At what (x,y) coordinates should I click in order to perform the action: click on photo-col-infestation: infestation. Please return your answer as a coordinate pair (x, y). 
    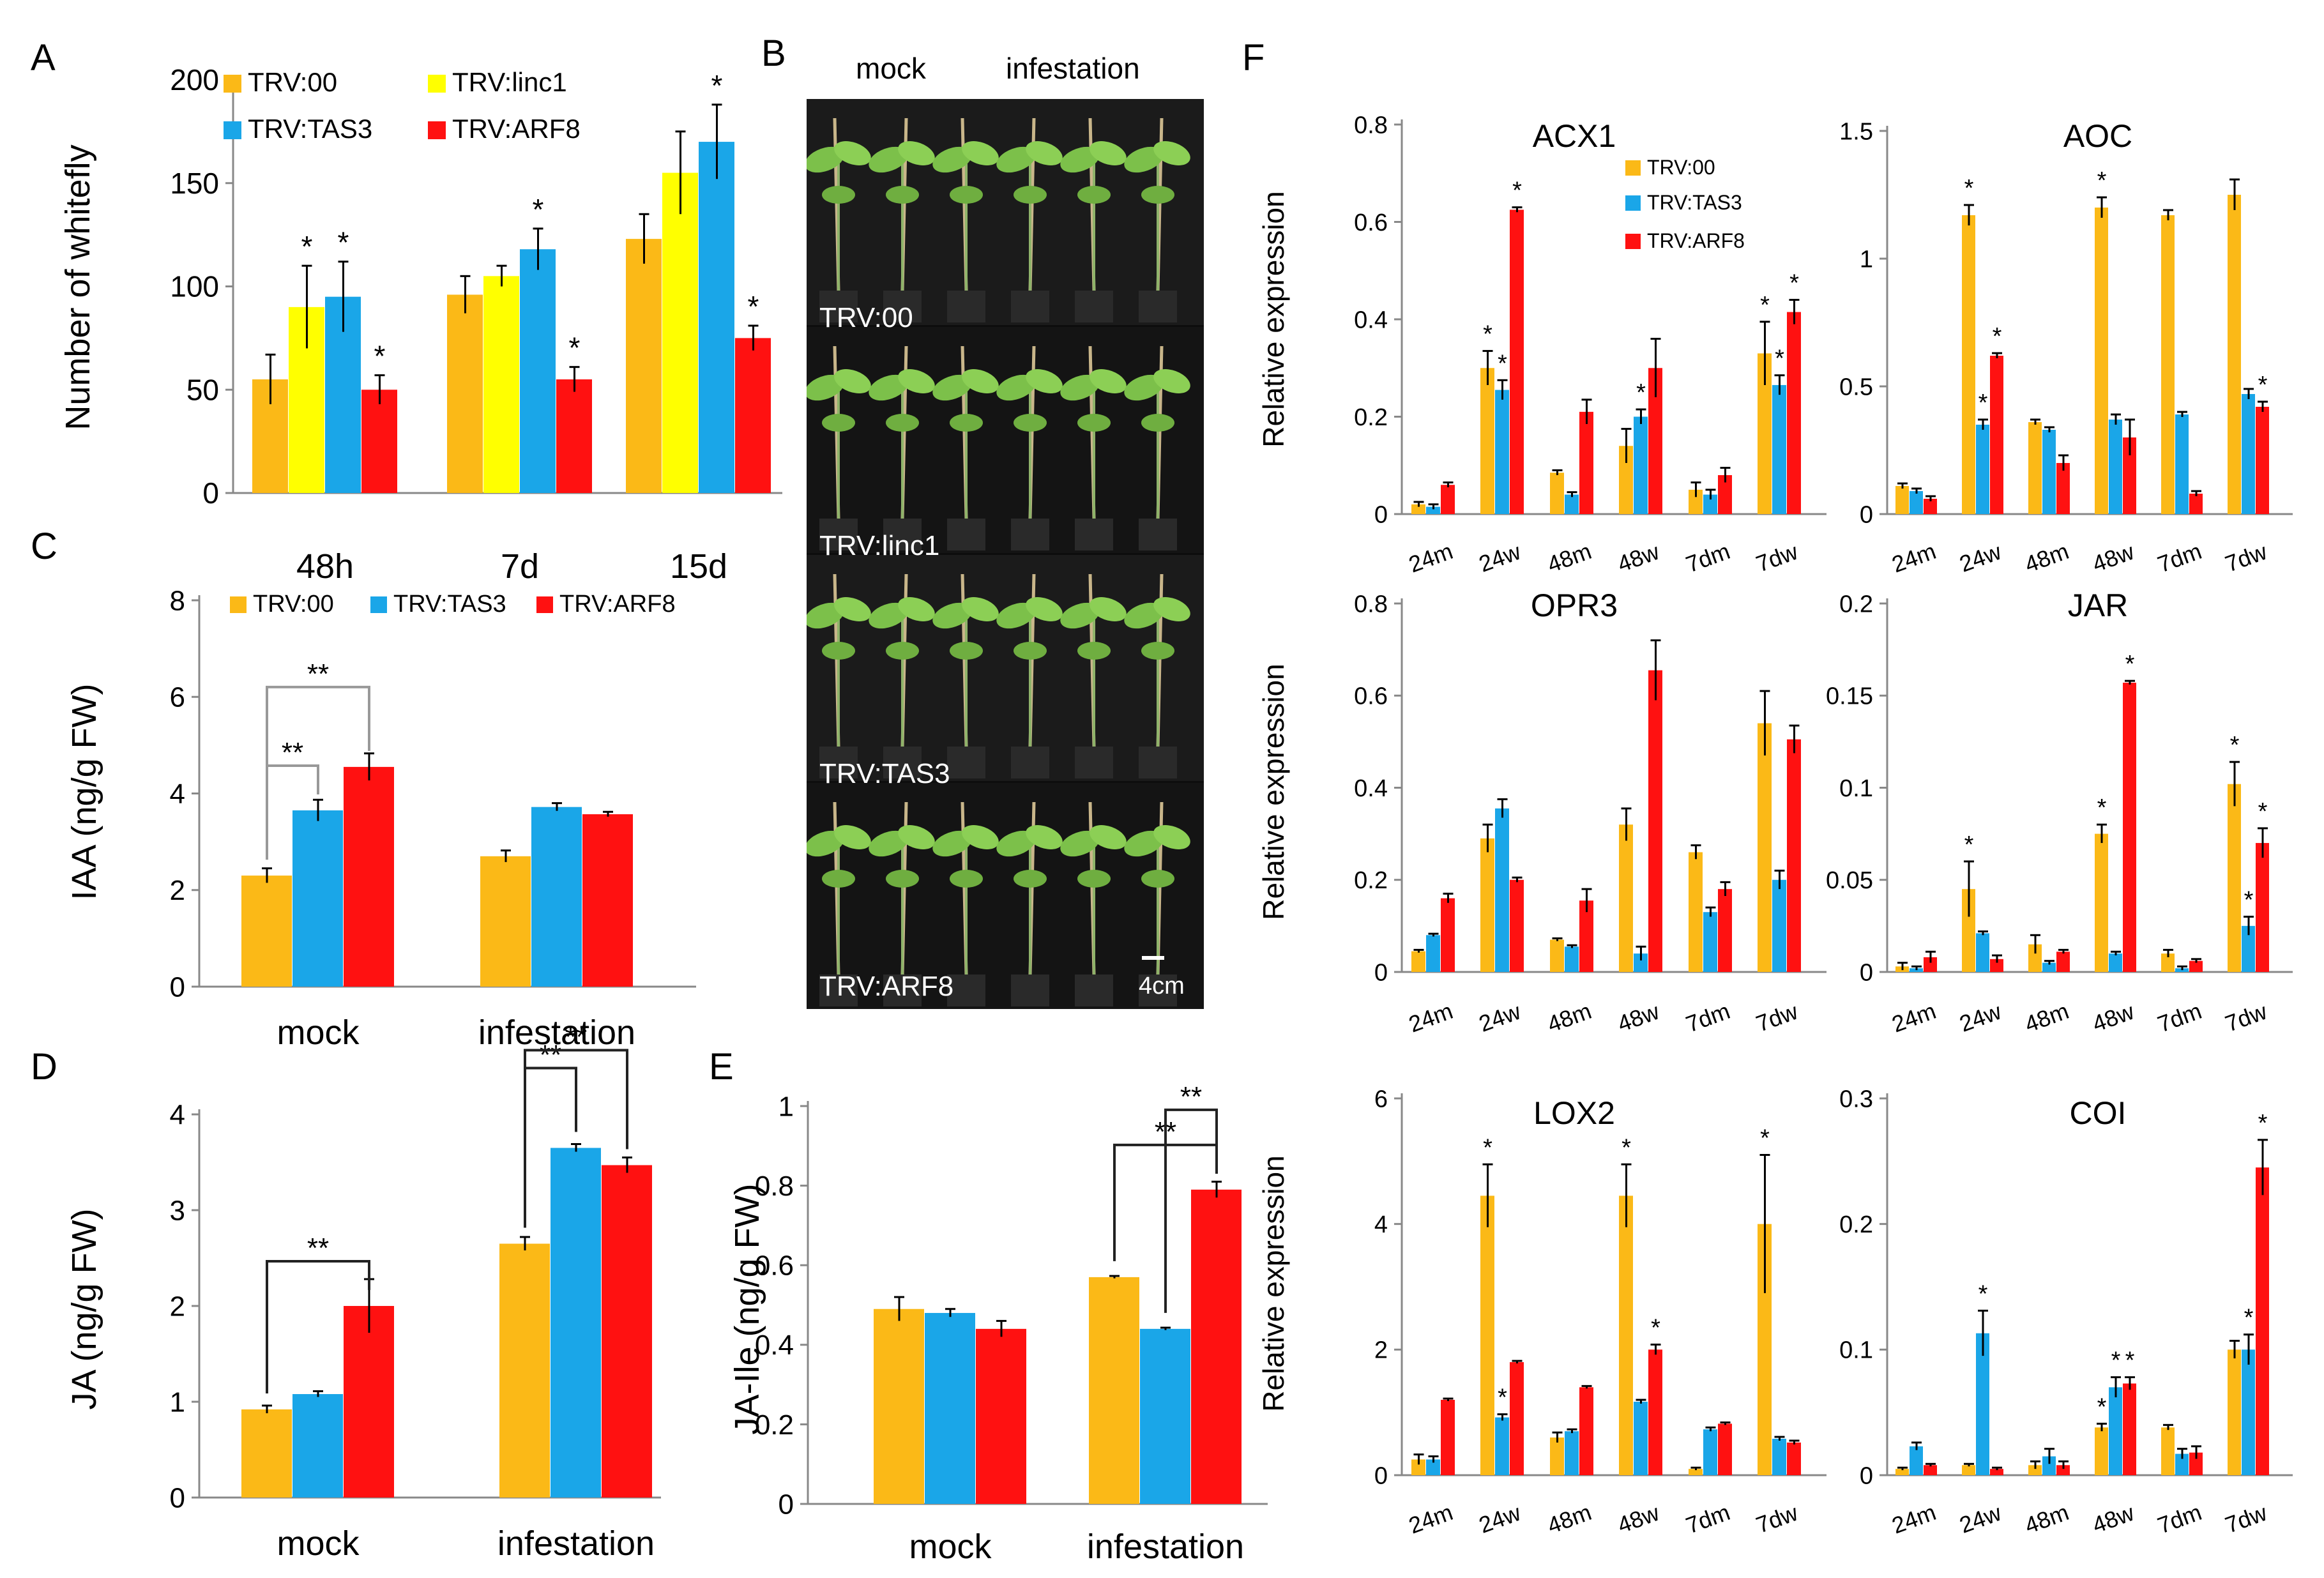
    Looking at the image, I should click on (1073, 69).